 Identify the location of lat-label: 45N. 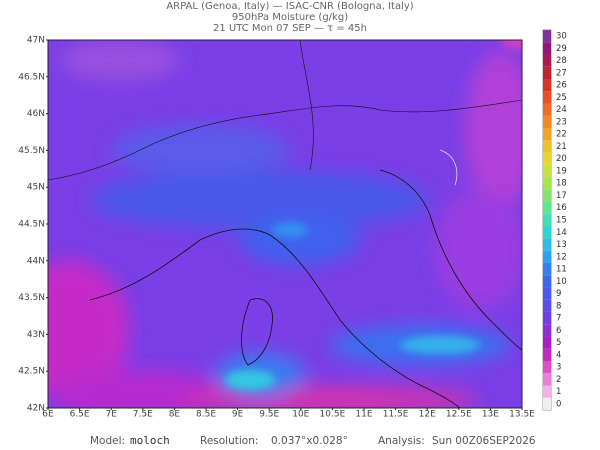
(36, 188).